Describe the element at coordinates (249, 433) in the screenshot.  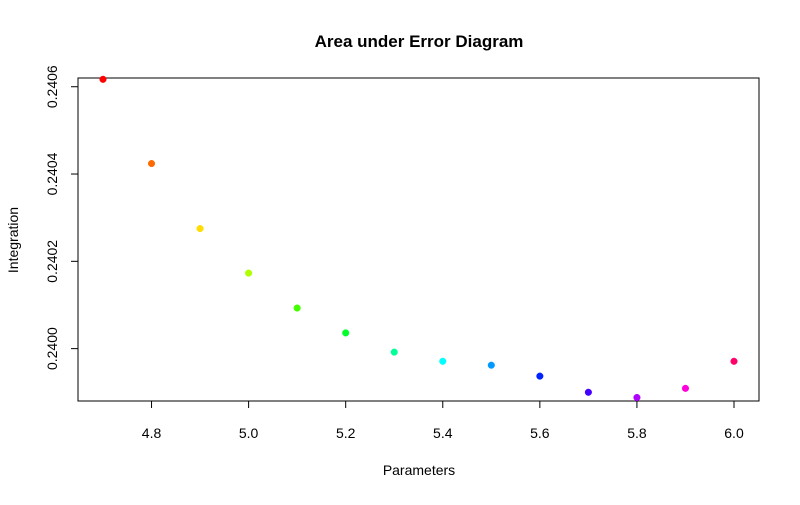
I see `x-tick-label: 5.0` at that location.